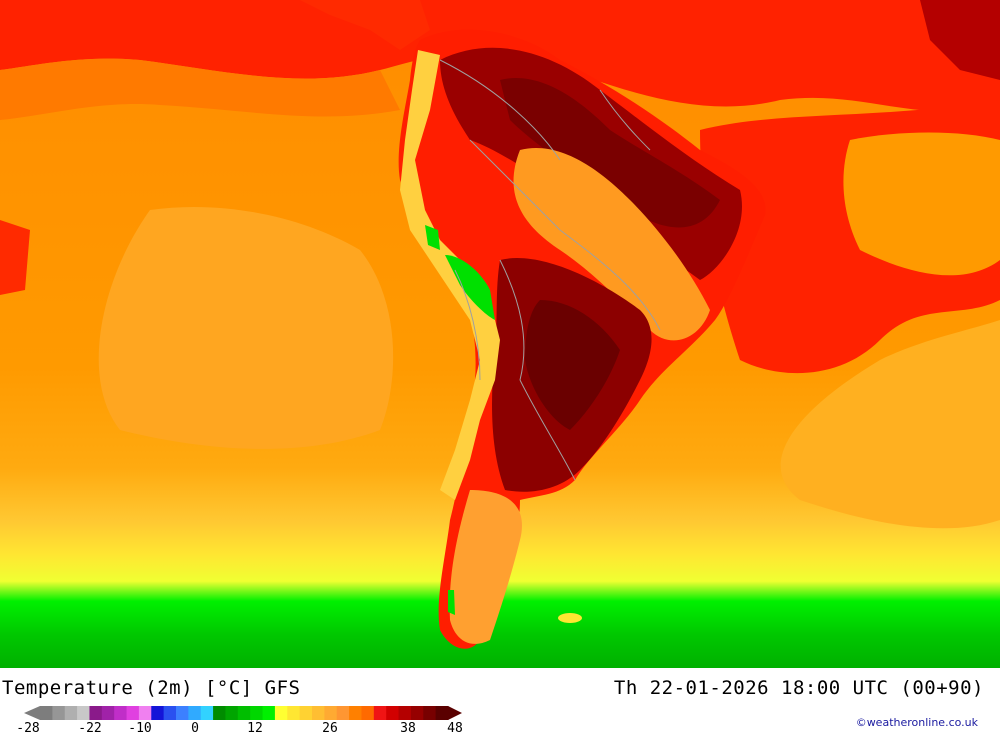  What do you see at coordinates (32, 713) in the screenshot?
I see `scale-arrow-left` at bounding box center [32, 713].